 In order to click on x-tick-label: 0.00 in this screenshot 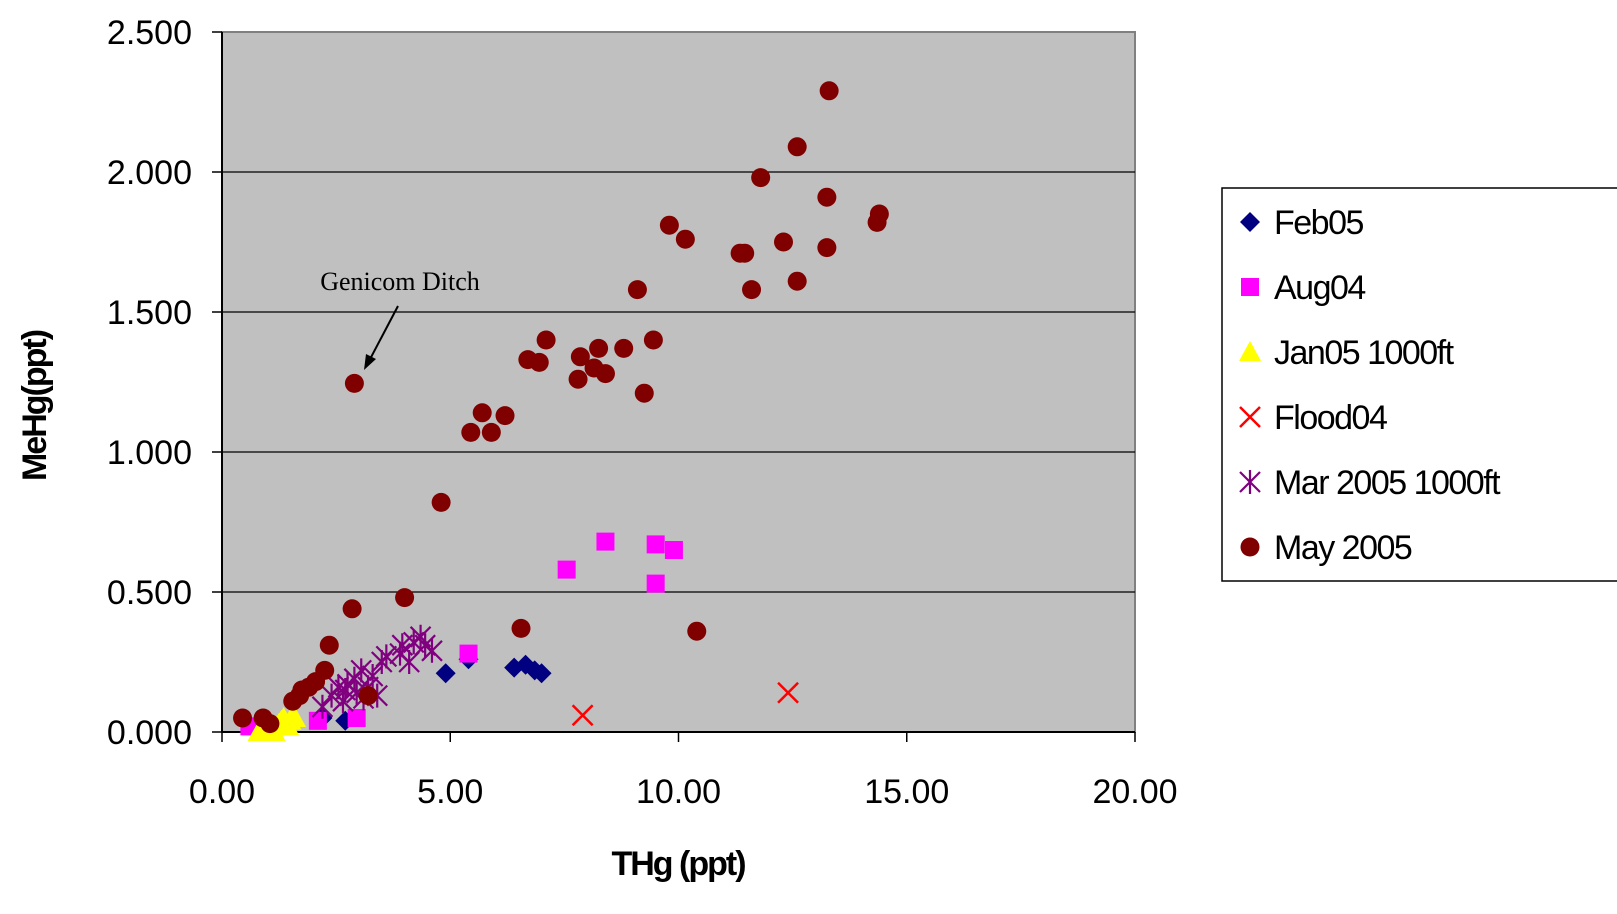, I will do `click(222, 792)`.